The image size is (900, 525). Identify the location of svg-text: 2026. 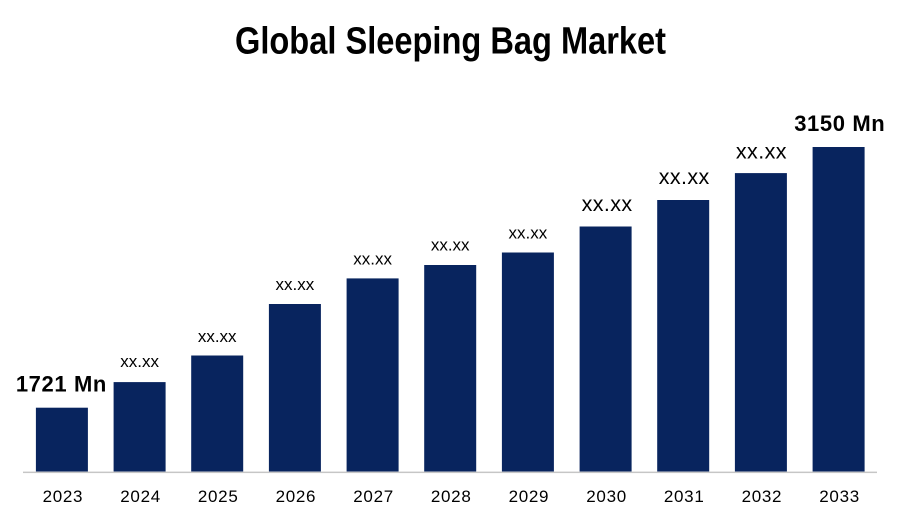
(296, 496).